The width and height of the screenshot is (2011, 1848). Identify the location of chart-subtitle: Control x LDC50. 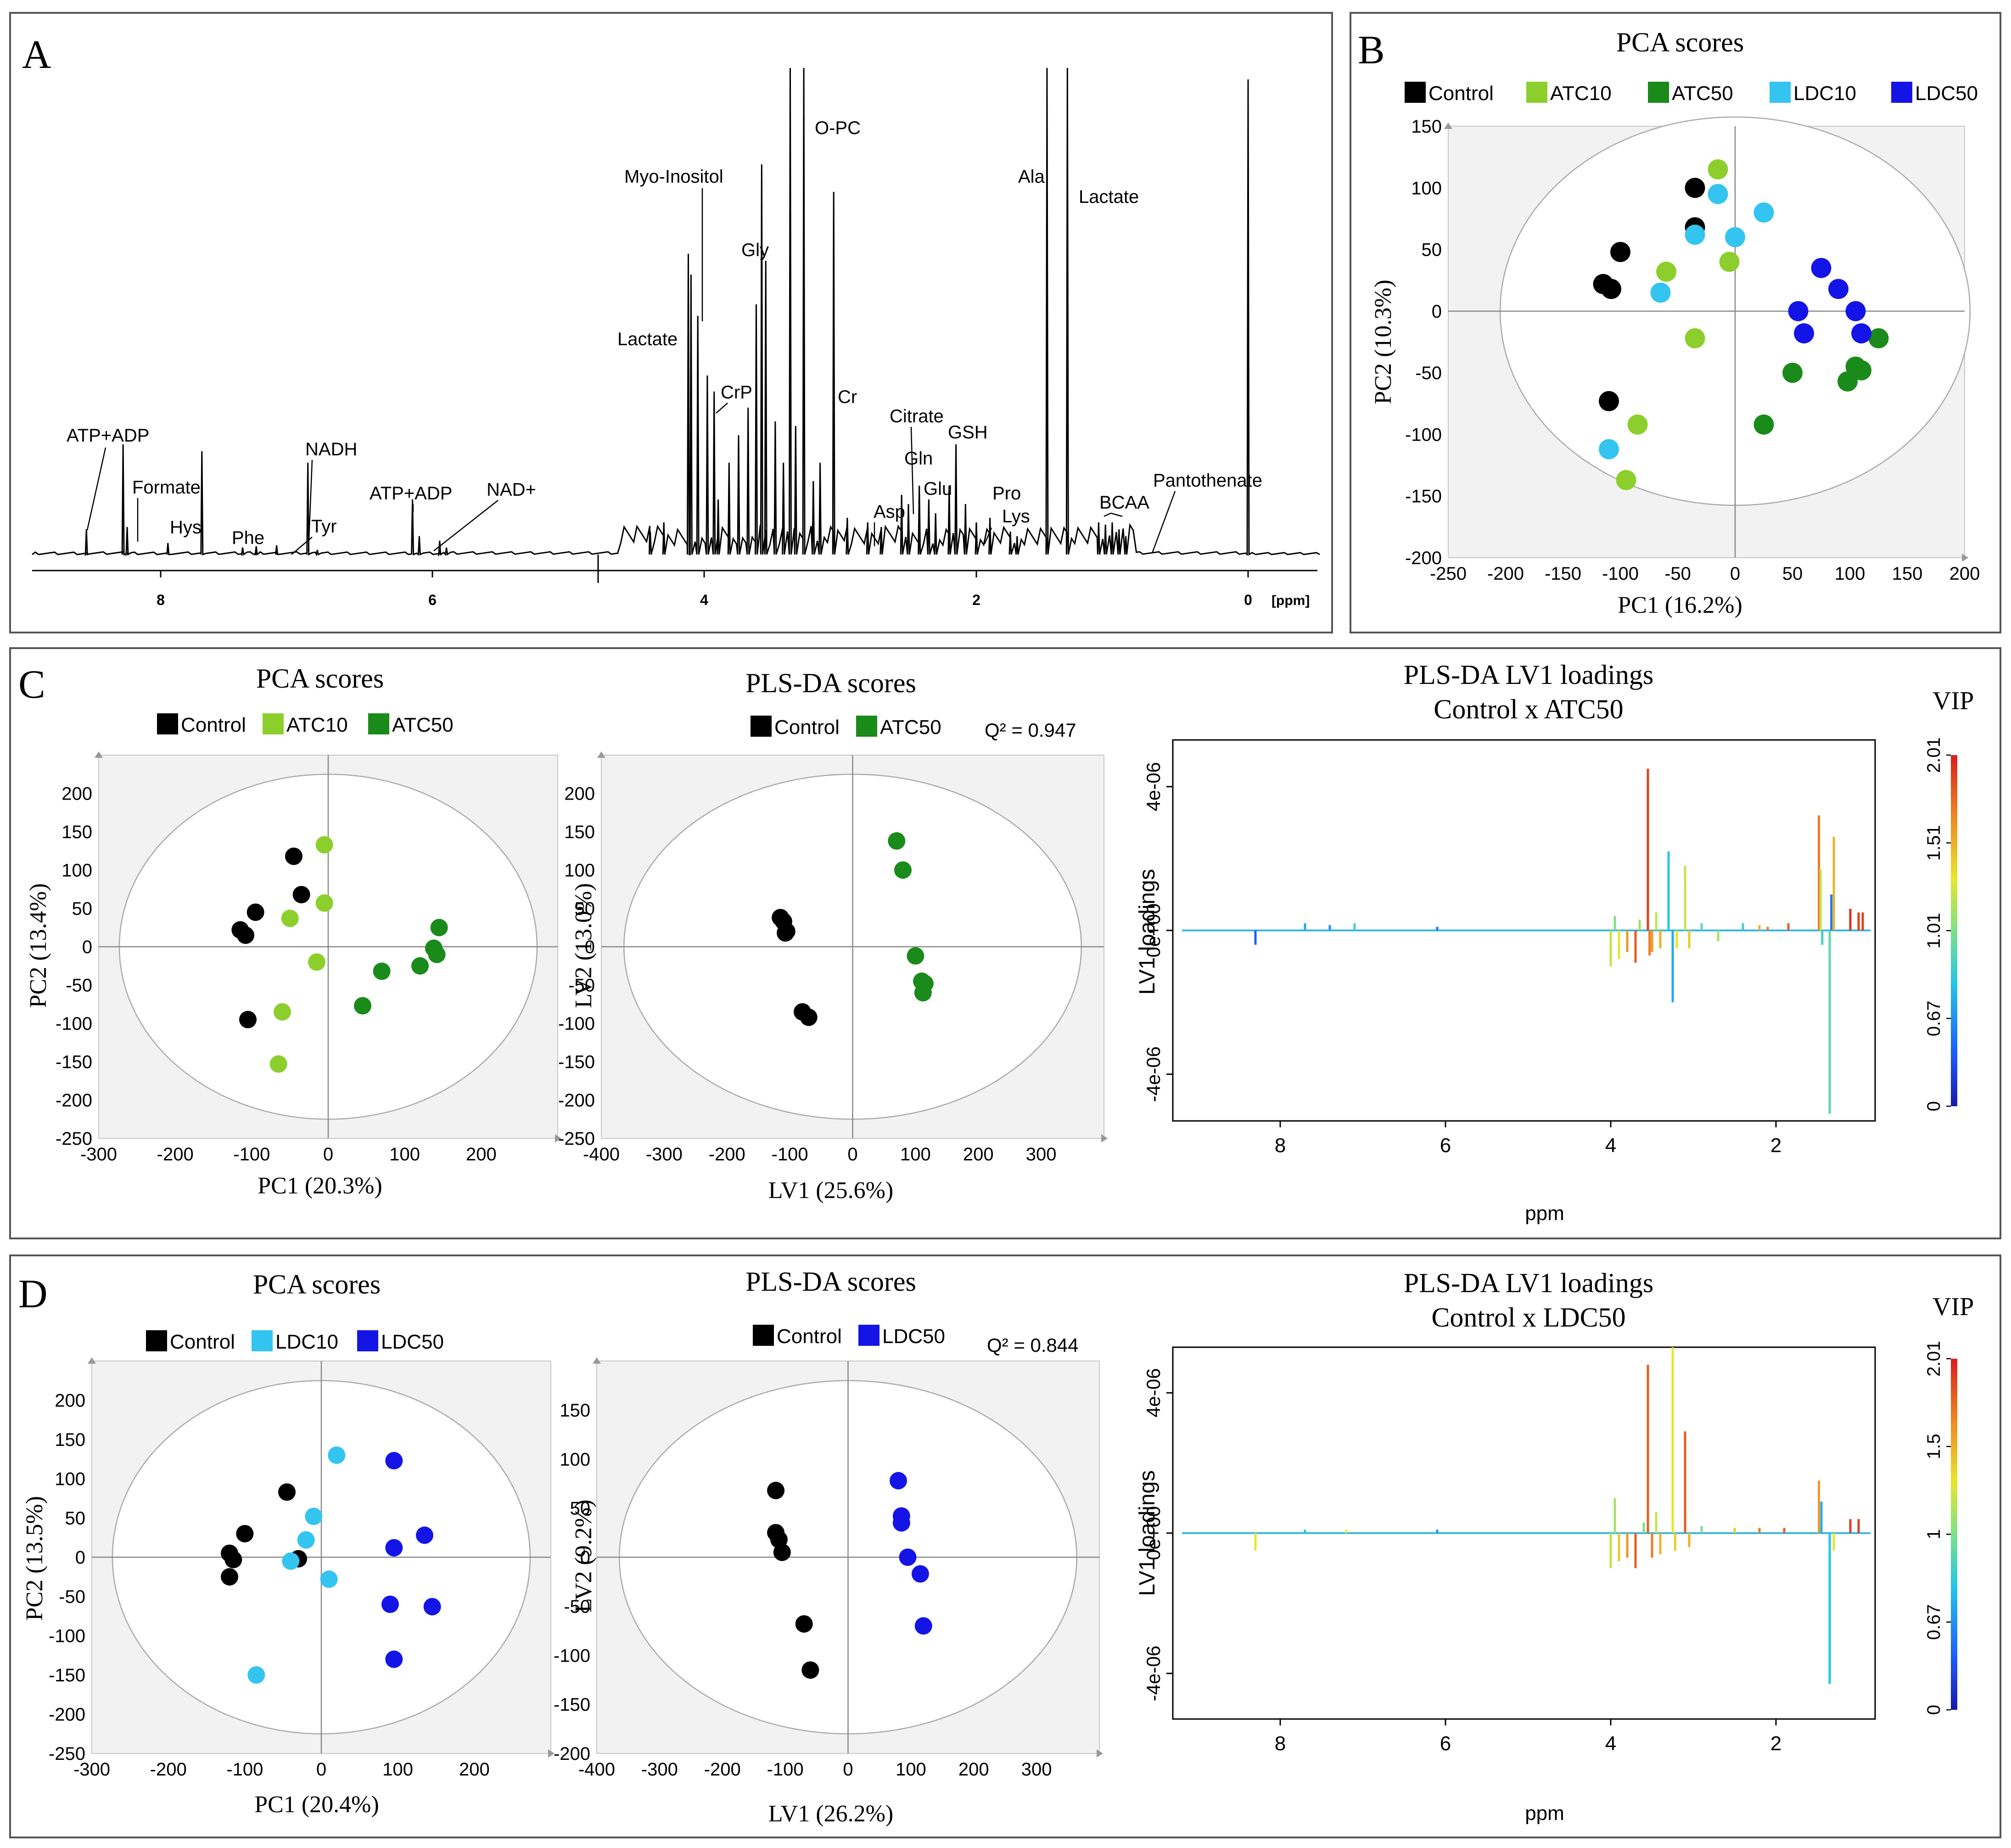
(1528, 1317).